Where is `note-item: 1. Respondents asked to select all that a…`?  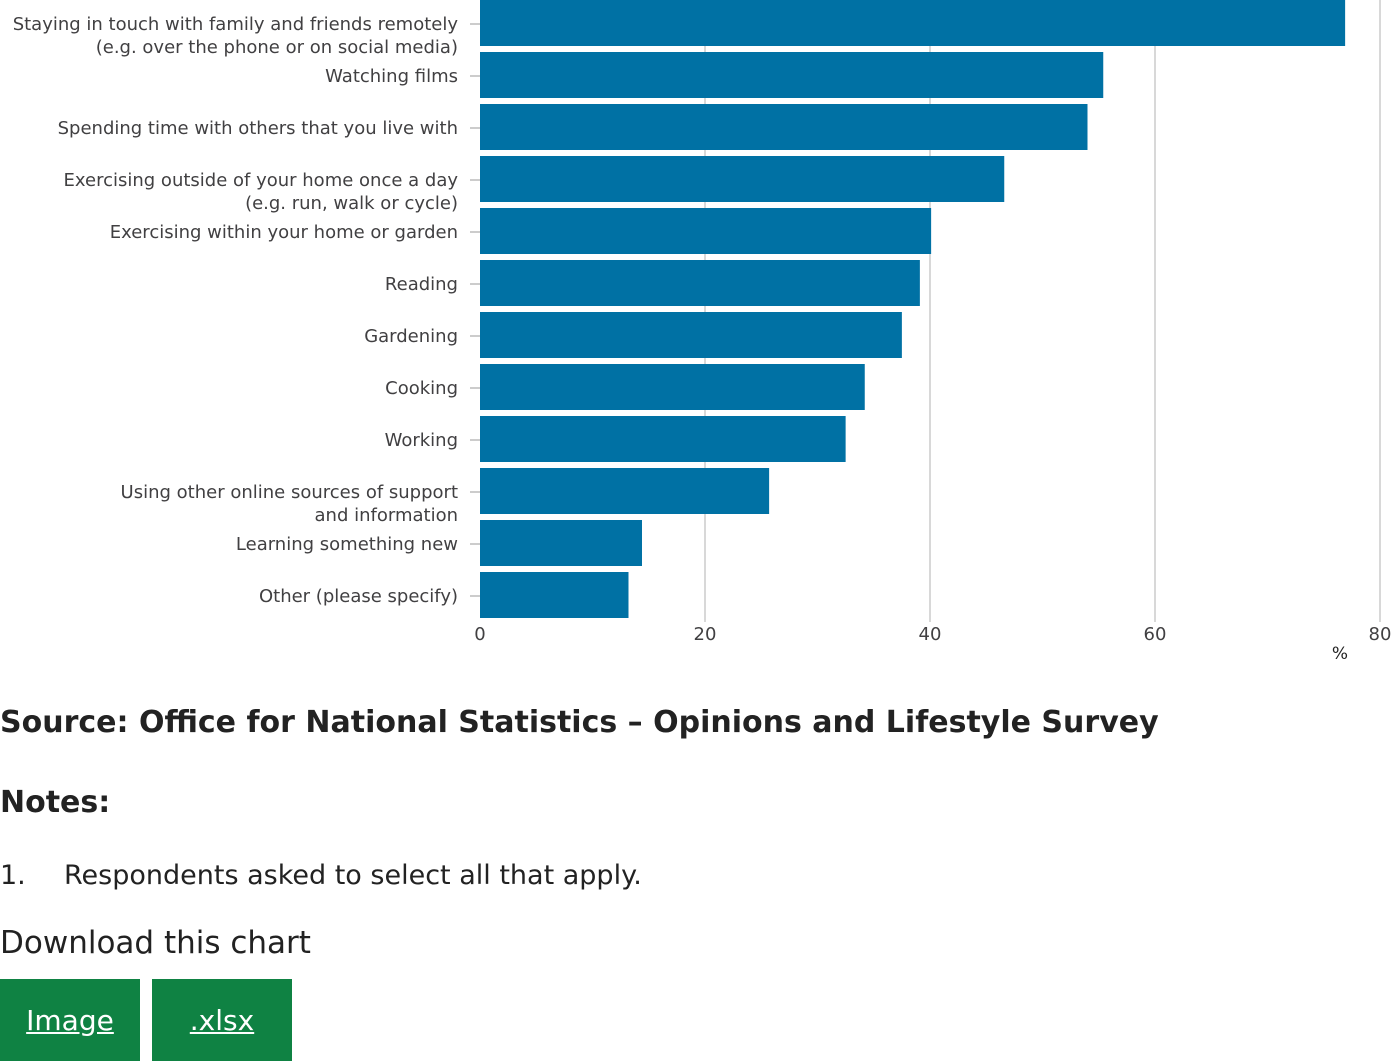
note-item: 1. Respondents asked to select all that a… is located at coordinates (321, 875).